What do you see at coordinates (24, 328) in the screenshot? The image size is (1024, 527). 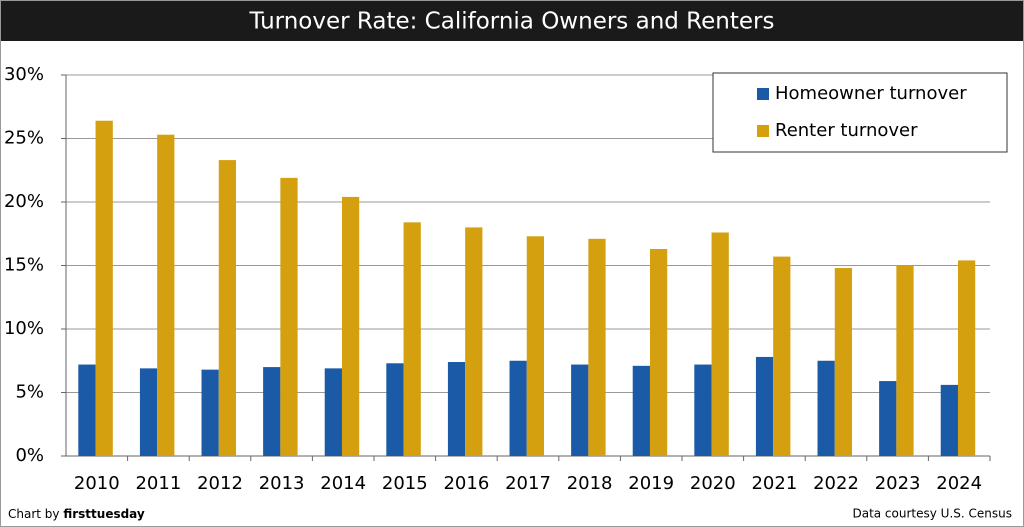 I see `y-tick-label: 10%` at bounding box center [24, 328].